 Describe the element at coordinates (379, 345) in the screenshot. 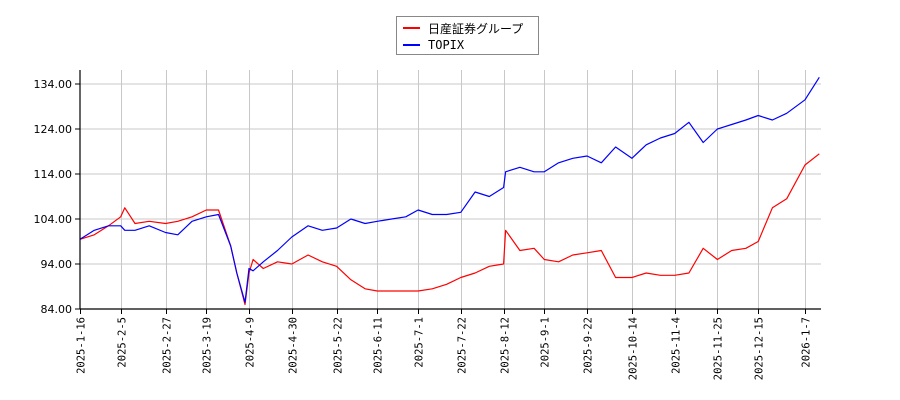

I see `svg-text: 2025-6-11` at that location.